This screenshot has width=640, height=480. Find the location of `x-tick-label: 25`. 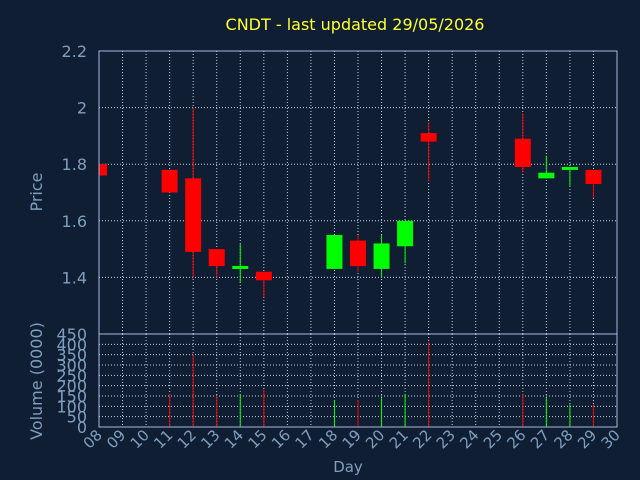

x-tick-label: 25 is located at coordinates (493, 439).